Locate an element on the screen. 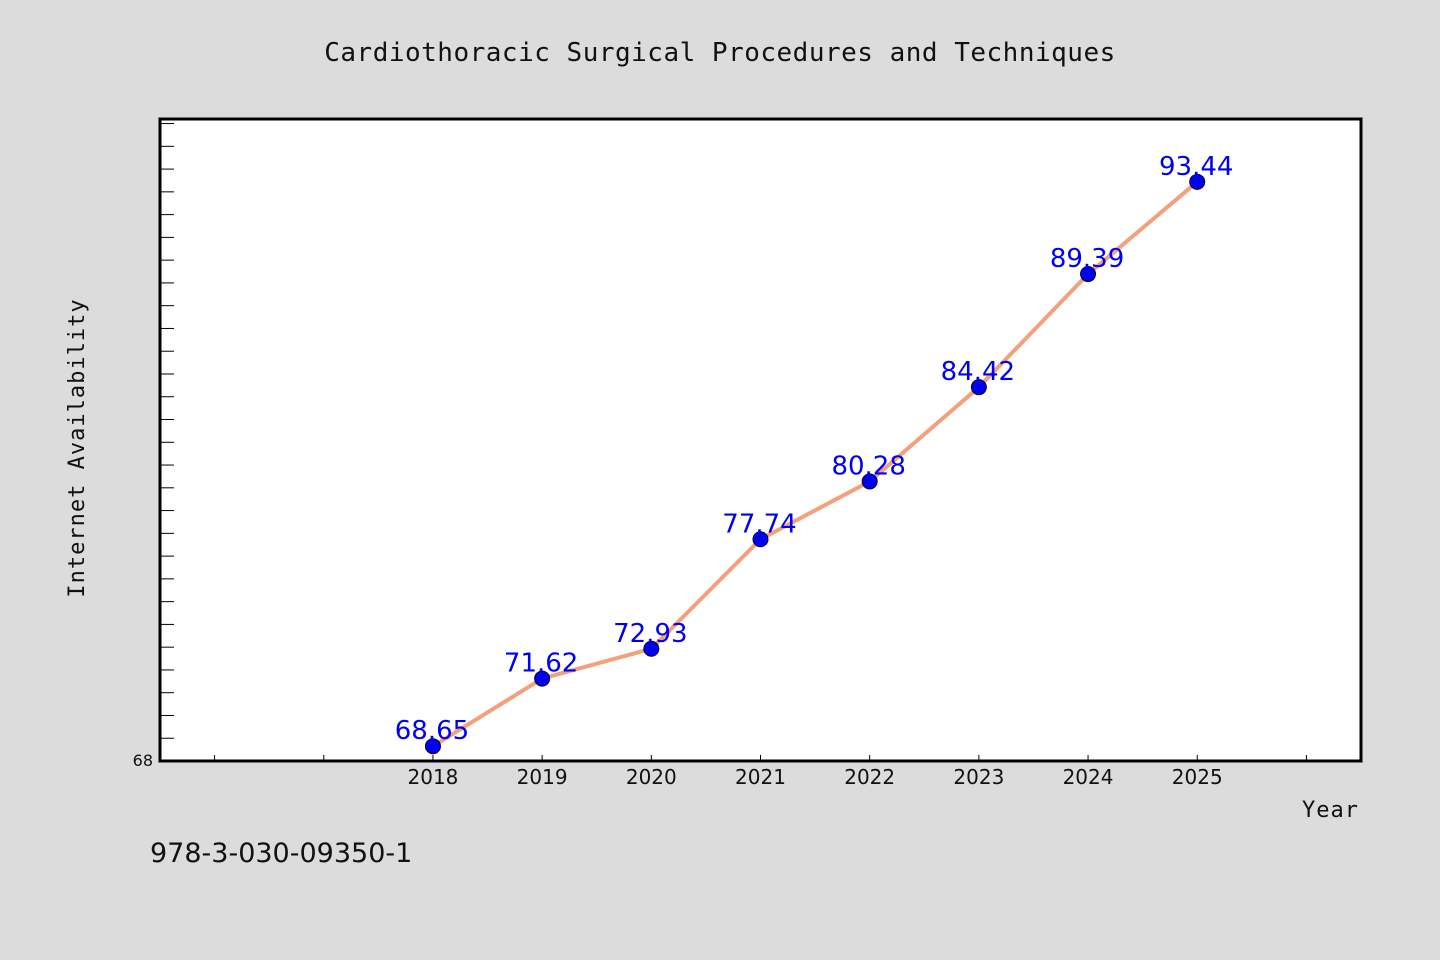 The width and height of the screenshot is (1440, 960). data-label: 89.39 is located at coordinates (1087, 259).